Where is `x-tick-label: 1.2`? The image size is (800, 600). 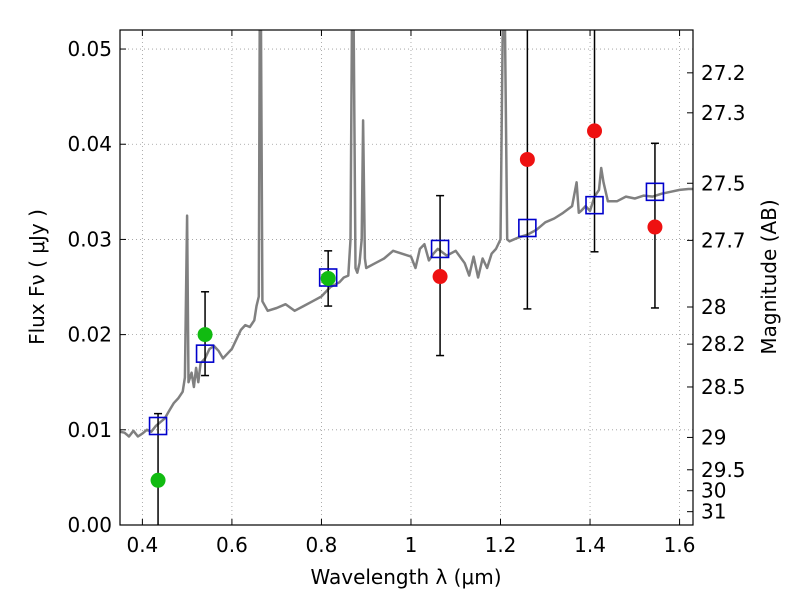
x-tick-label: 1.2 is located at coordinates (501, 545).